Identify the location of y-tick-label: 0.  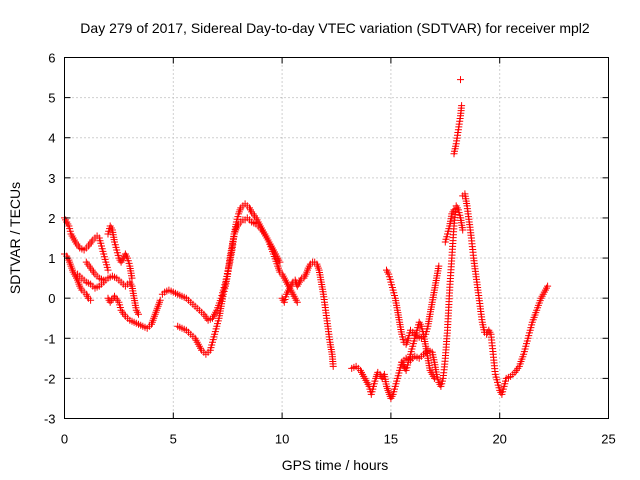
(51, 298).